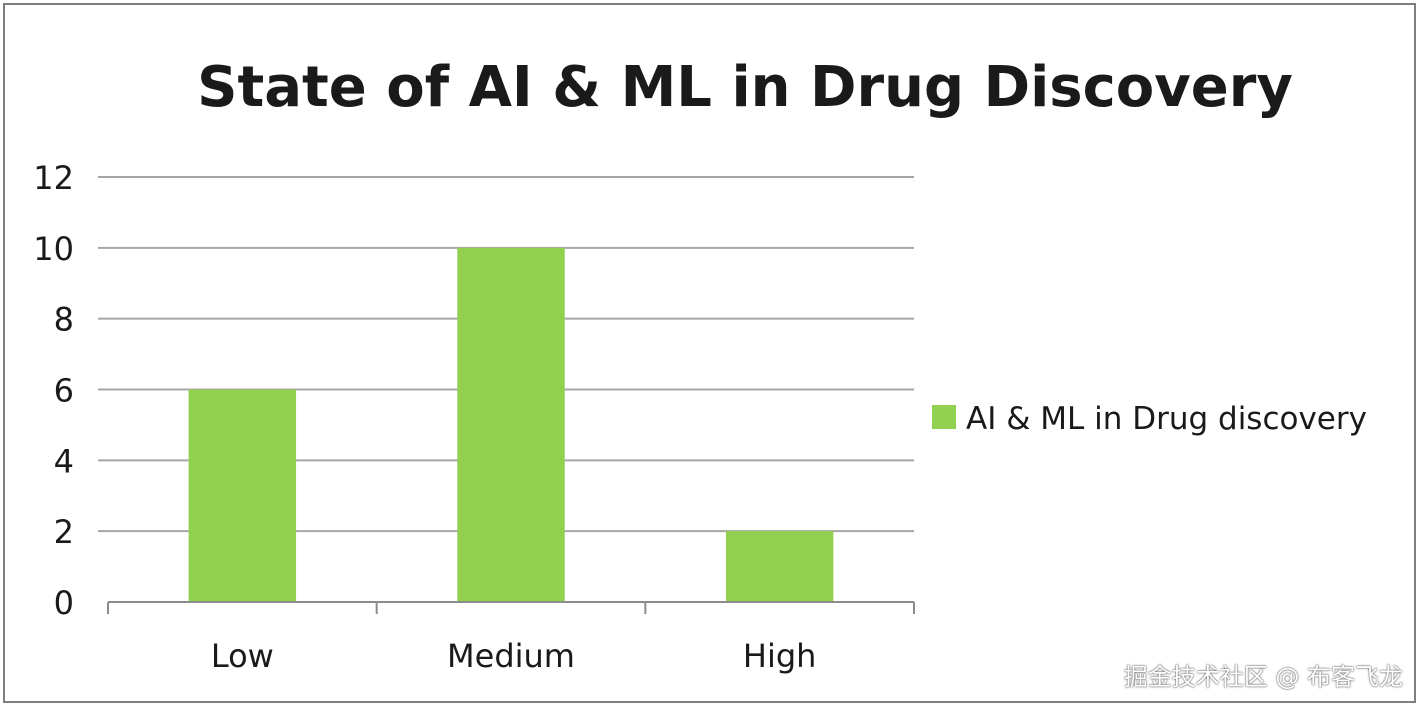 The image size is (1423, 710). I want to click on y-tick-label: 2, so click(64, 532).